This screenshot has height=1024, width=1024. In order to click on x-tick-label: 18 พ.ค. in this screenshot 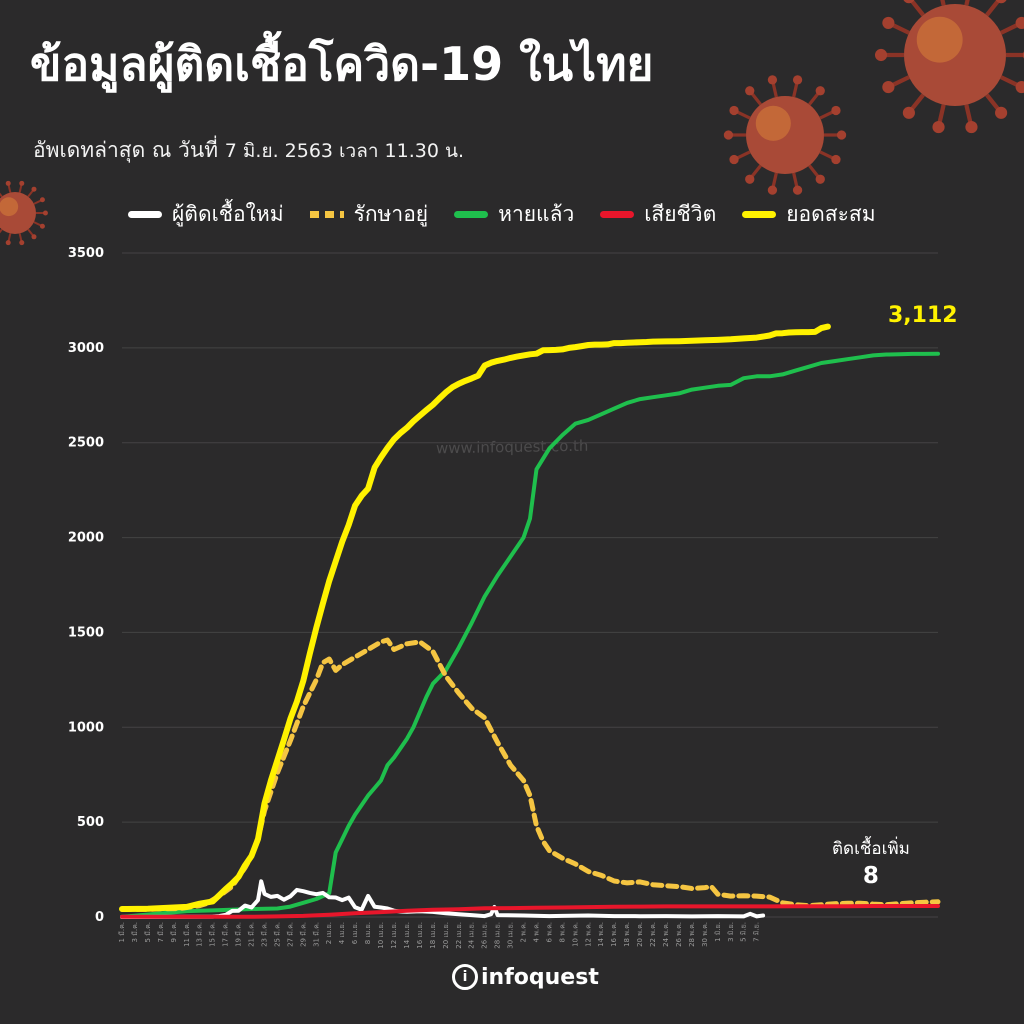, I will do `click(627, 934)`.